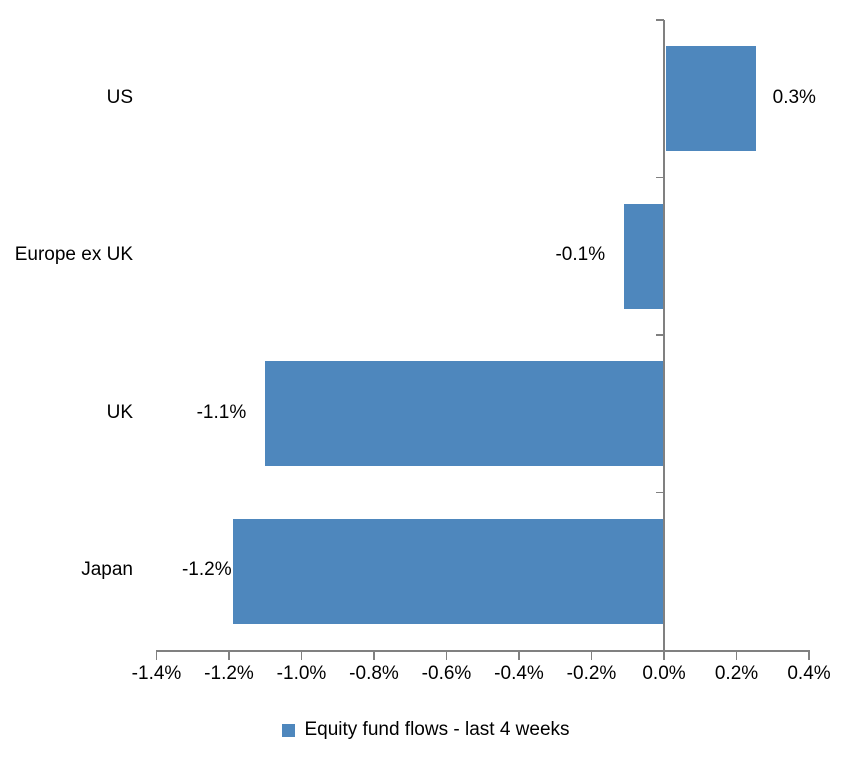 The width and height of the screenshot is (852, 757). Describe the element at coordinates (206, 570) in the screenshot. I see `value-label-japan: -1.2%` at that location.